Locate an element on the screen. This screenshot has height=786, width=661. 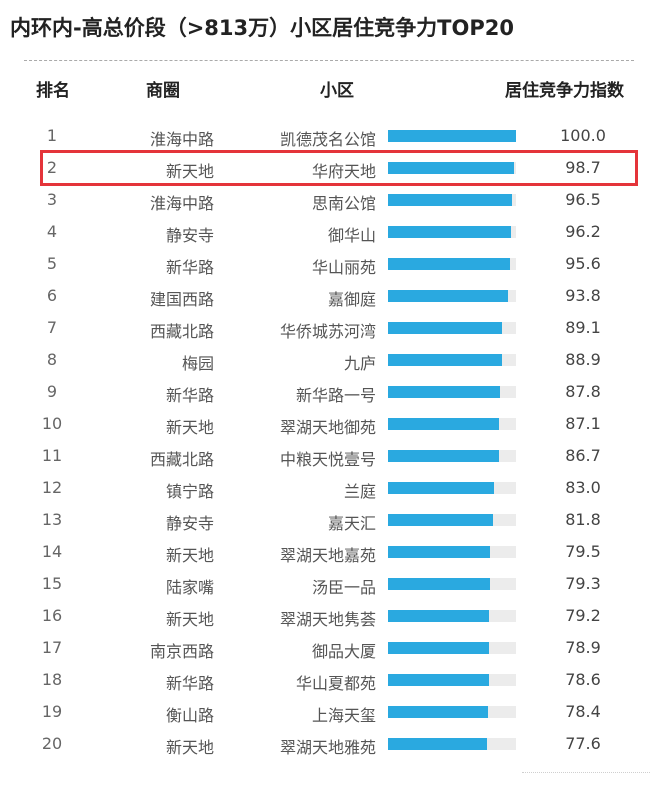
rank-label: 6 is located at coordinates (52, 295).